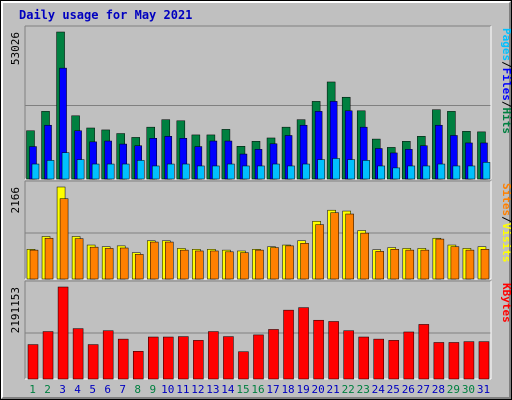 The width and height of the screenshot is (512, 400). I want to click on panel-1-legend: Pages/Files/Hits, so click(505, 81).